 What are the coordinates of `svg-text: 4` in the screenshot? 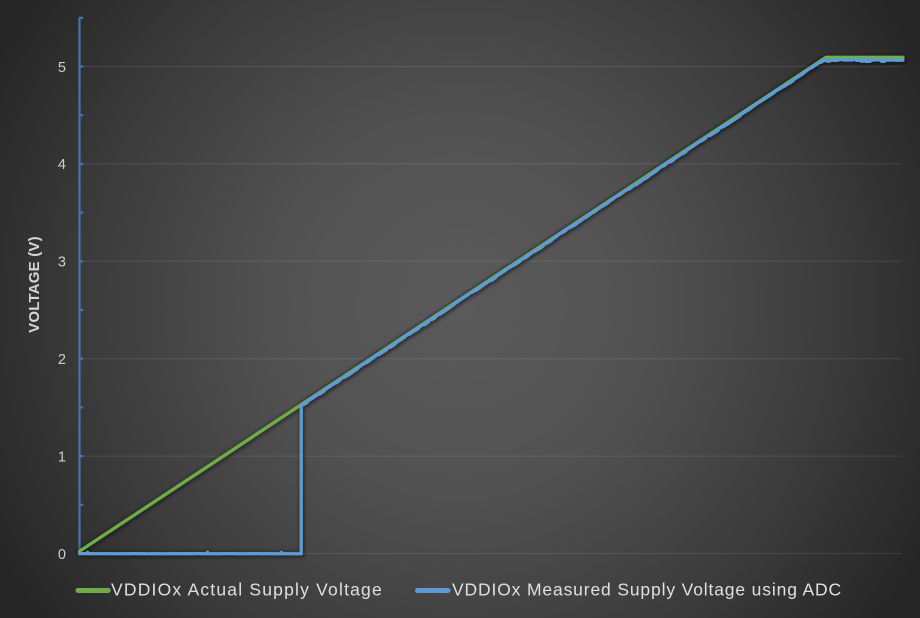 It's located at (62, 165).